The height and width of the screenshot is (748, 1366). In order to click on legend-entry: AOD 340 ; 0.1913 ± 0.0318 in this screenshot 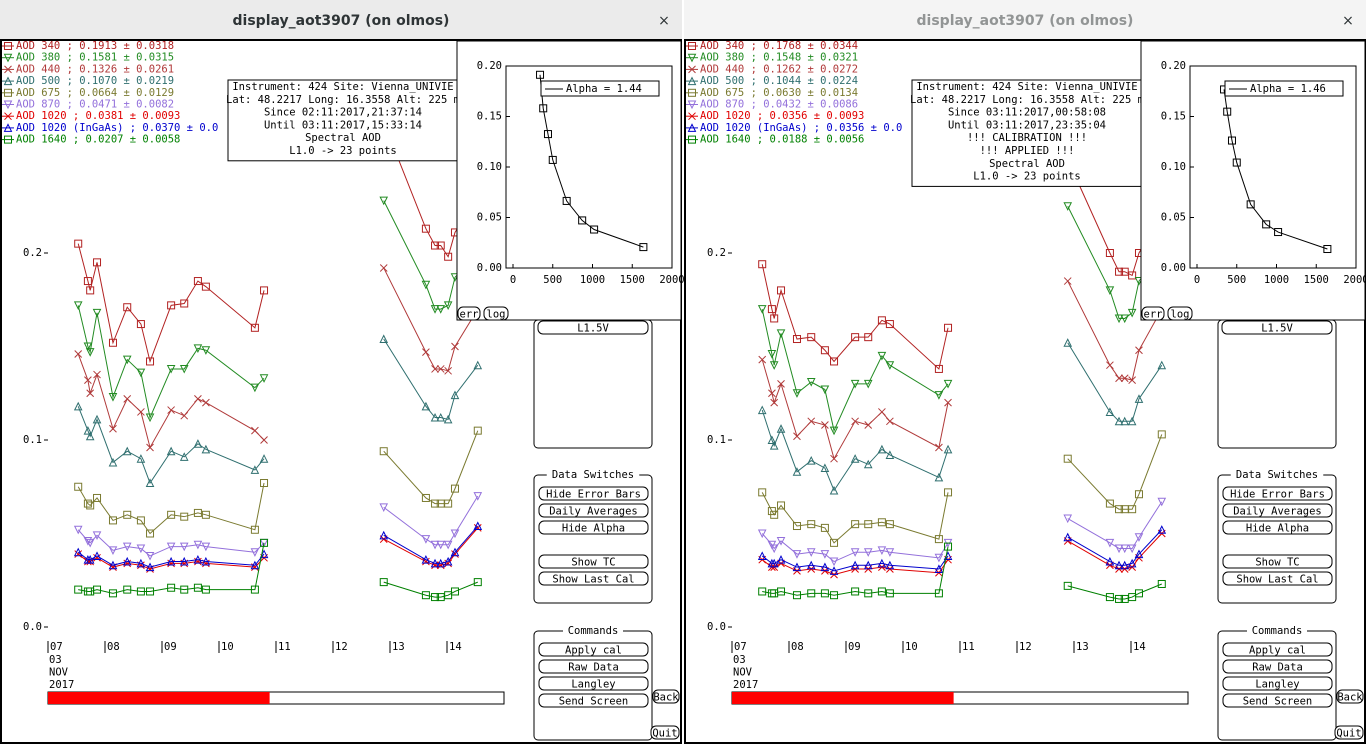, I will do `click(95, 46)`.